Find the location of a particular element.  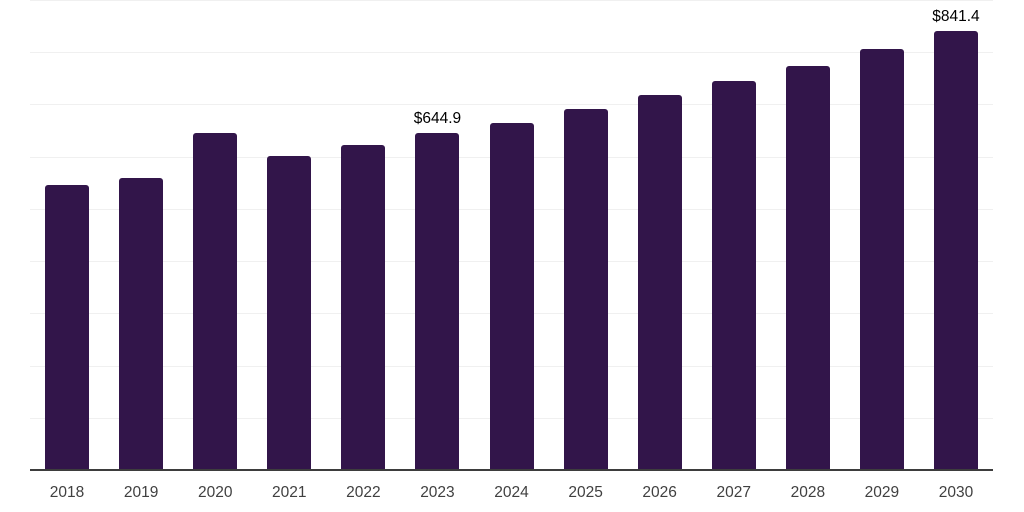

x-tick-2025: 2025 is located at coordinates (585, 492).